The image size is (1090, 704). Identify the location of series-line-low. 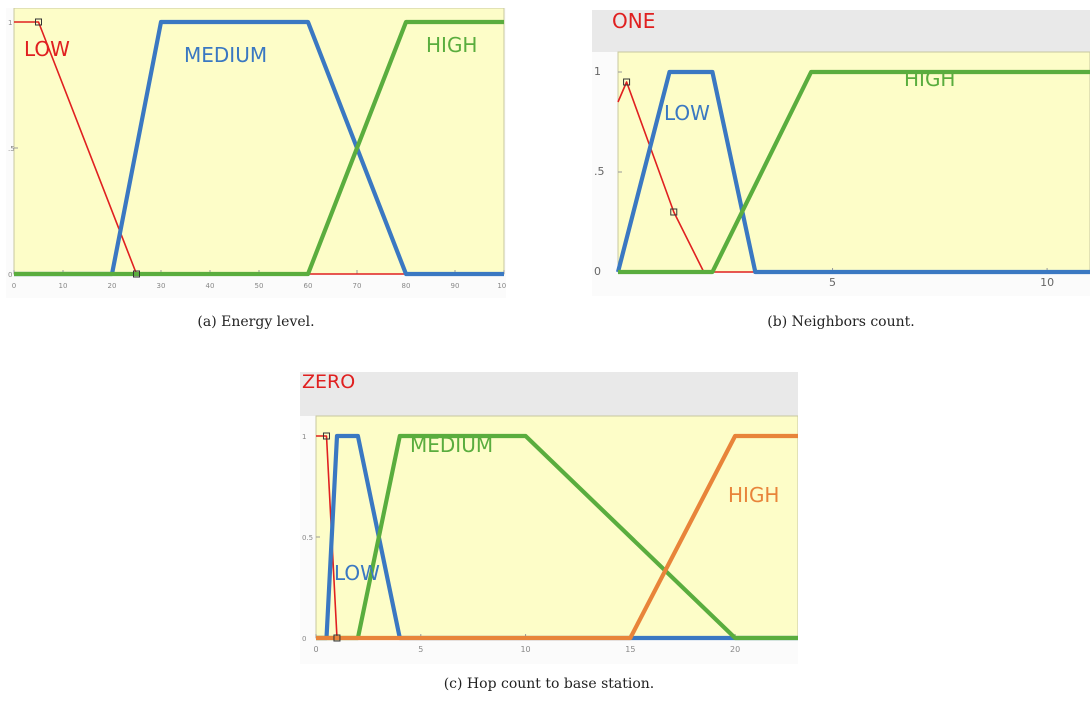
(852, 172).